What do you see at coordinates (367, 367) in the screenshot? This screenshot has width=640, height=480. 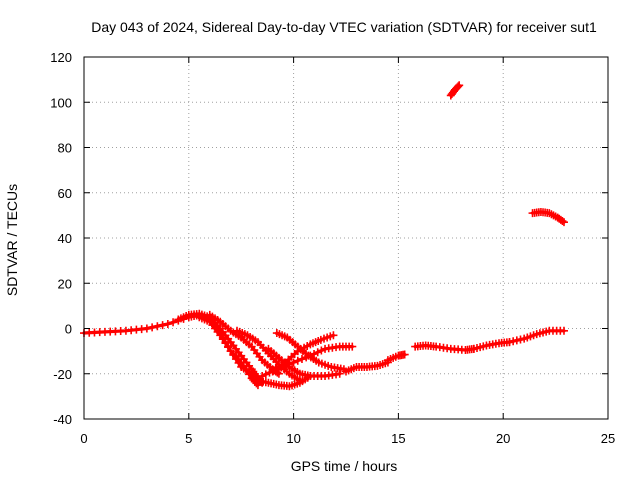 I see `series-arc-k` at bounding box center [367, 367].